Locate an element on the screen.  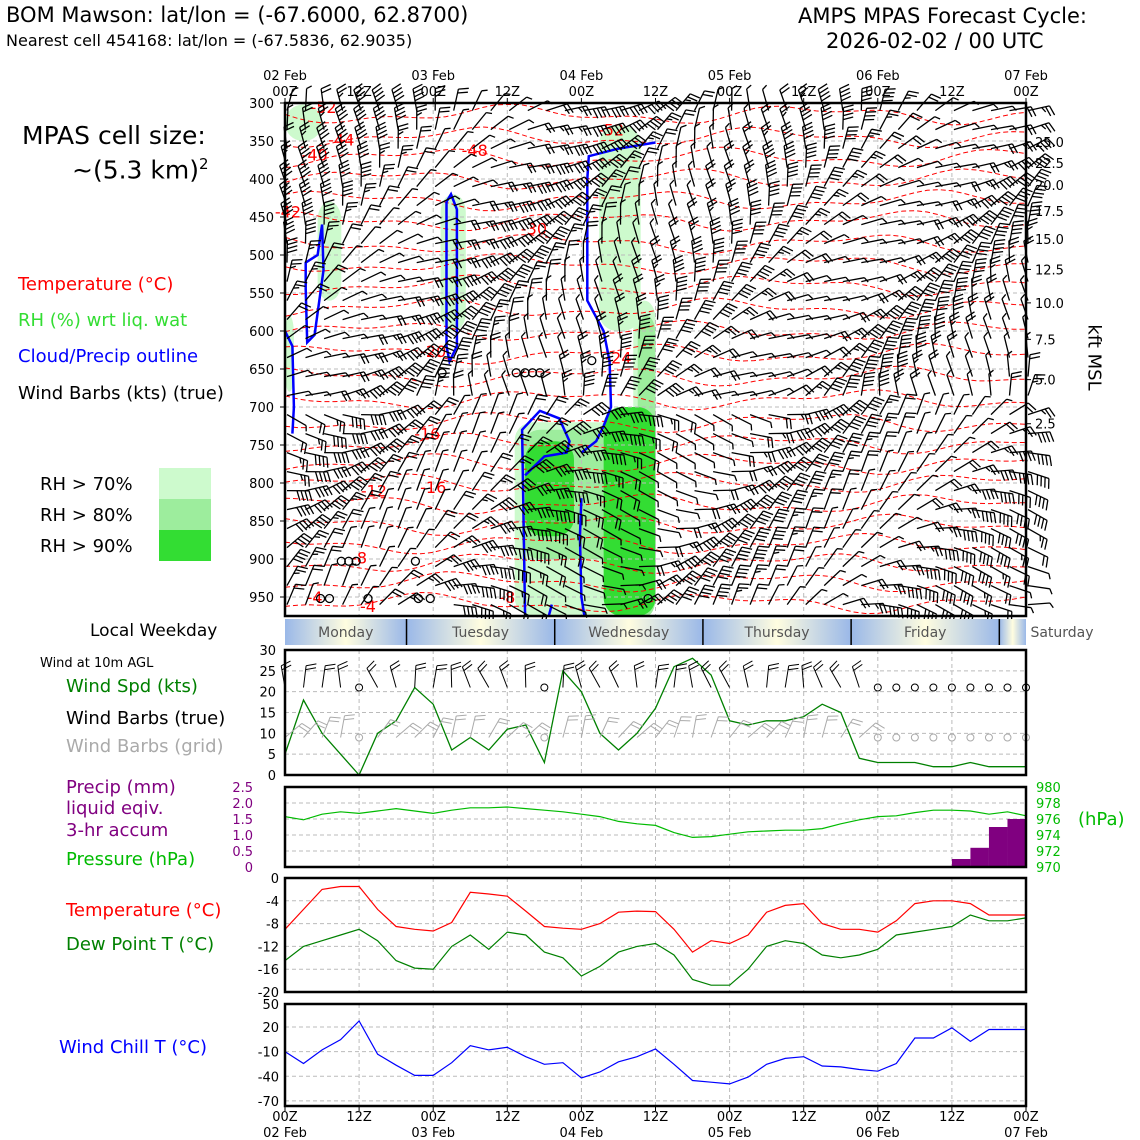
wind-ytick-label: 30 is located at coordinates (267, 651).